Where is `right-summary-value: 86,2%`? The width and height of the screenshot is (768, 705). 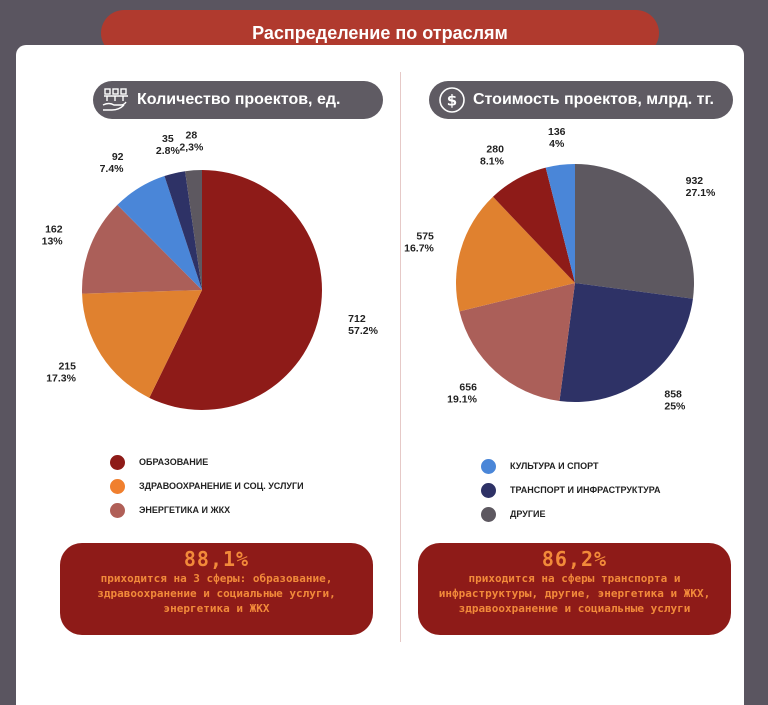
right-summary-value: 86,2% is located at coordinates (574, 559).